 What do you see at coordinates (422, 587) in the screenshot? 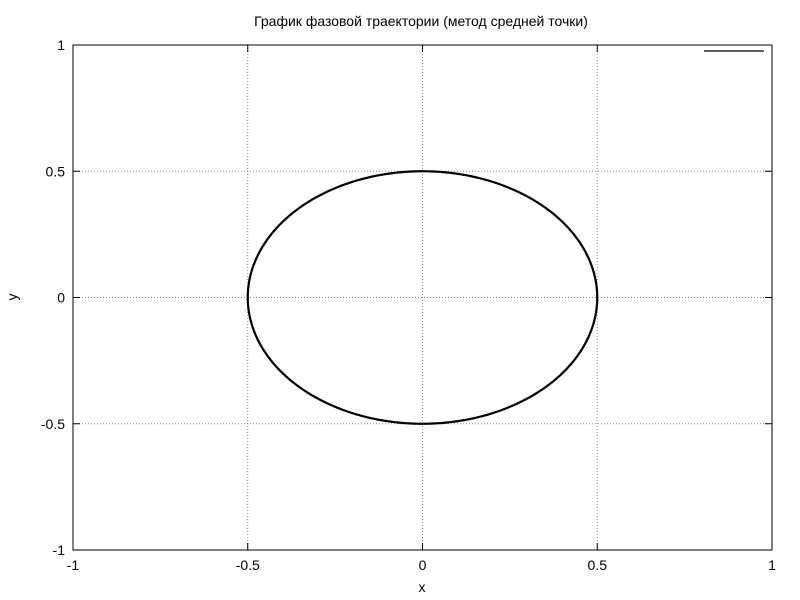
I see `x-axis-label: x` at bounding box center [422, 587].